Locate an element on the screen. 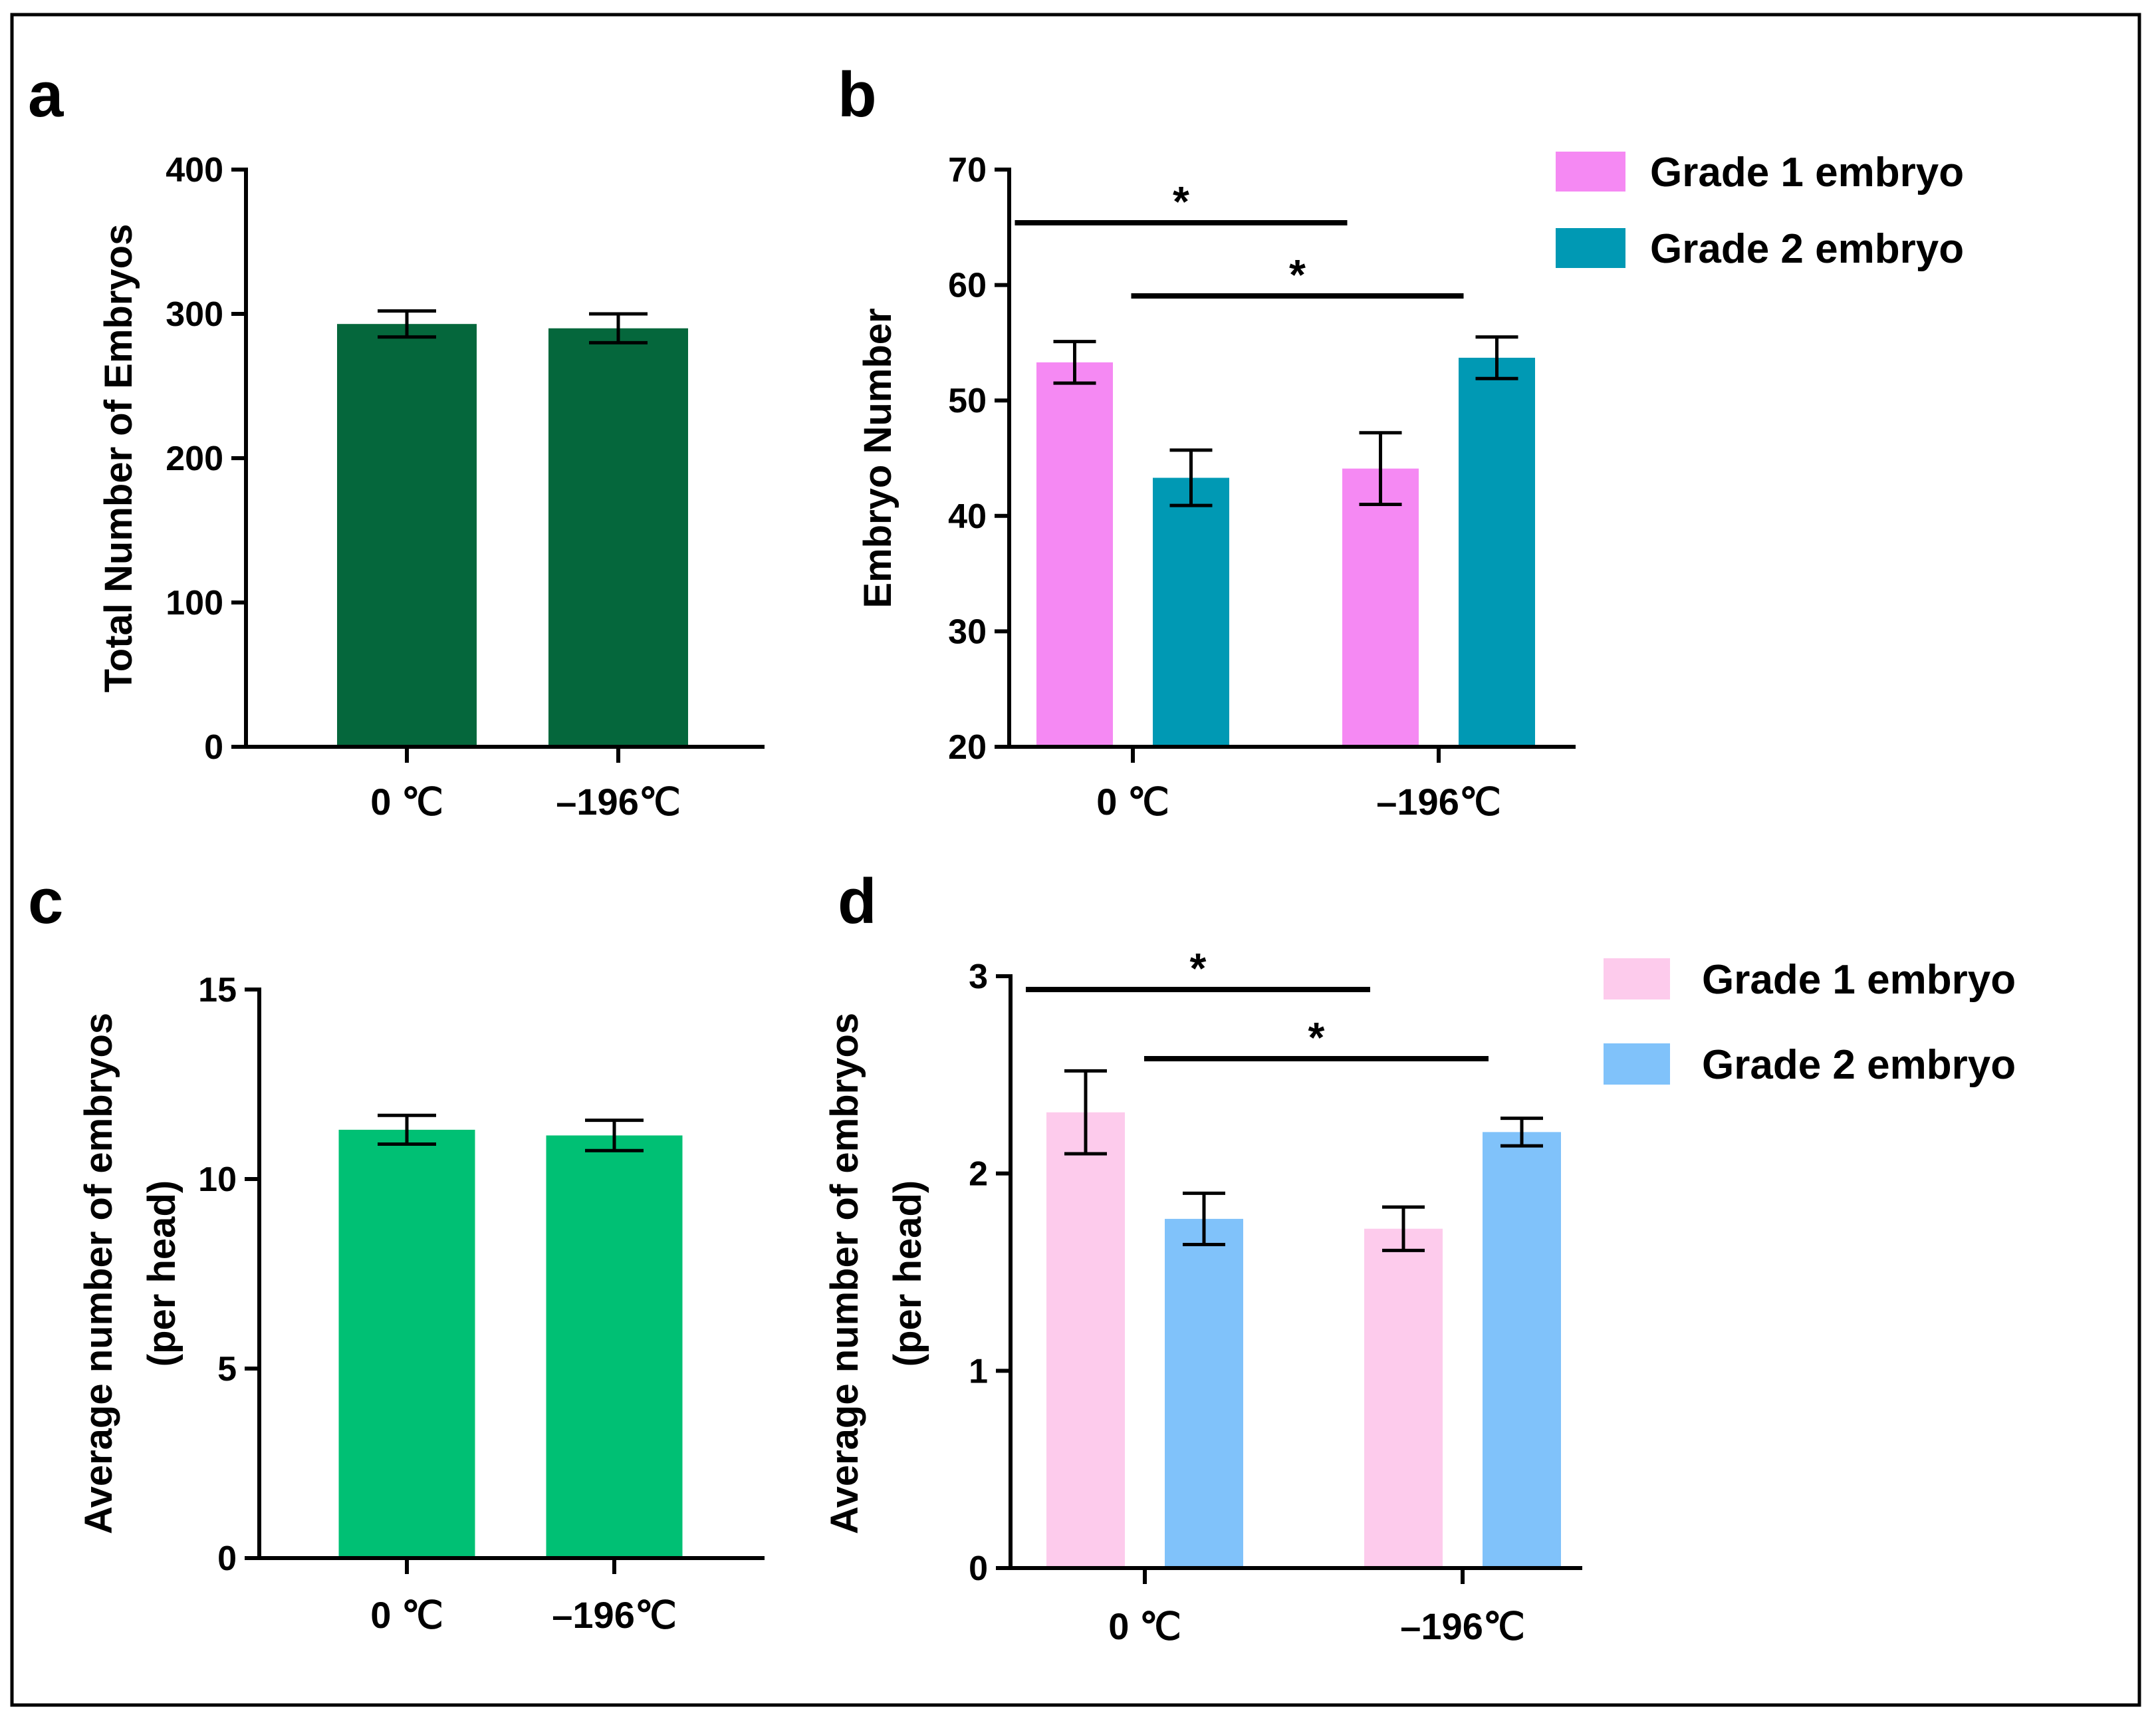  y-tick-label: 20 is located at coordinates (968, 747).